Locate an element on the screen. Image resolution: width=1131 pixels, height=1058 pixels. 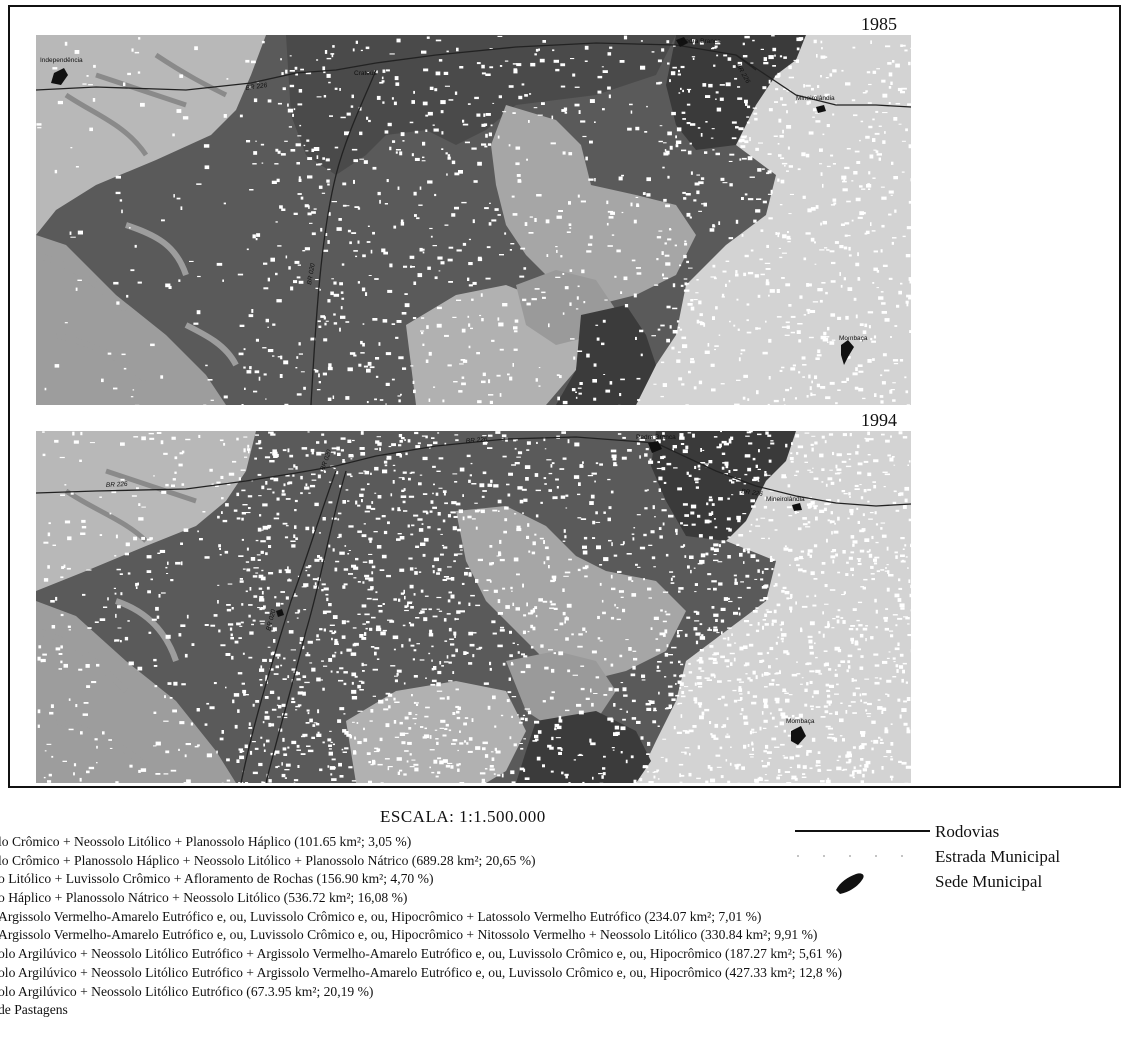
label-mineirolandia: Mineirolândia is located at coordinates (815, 98).